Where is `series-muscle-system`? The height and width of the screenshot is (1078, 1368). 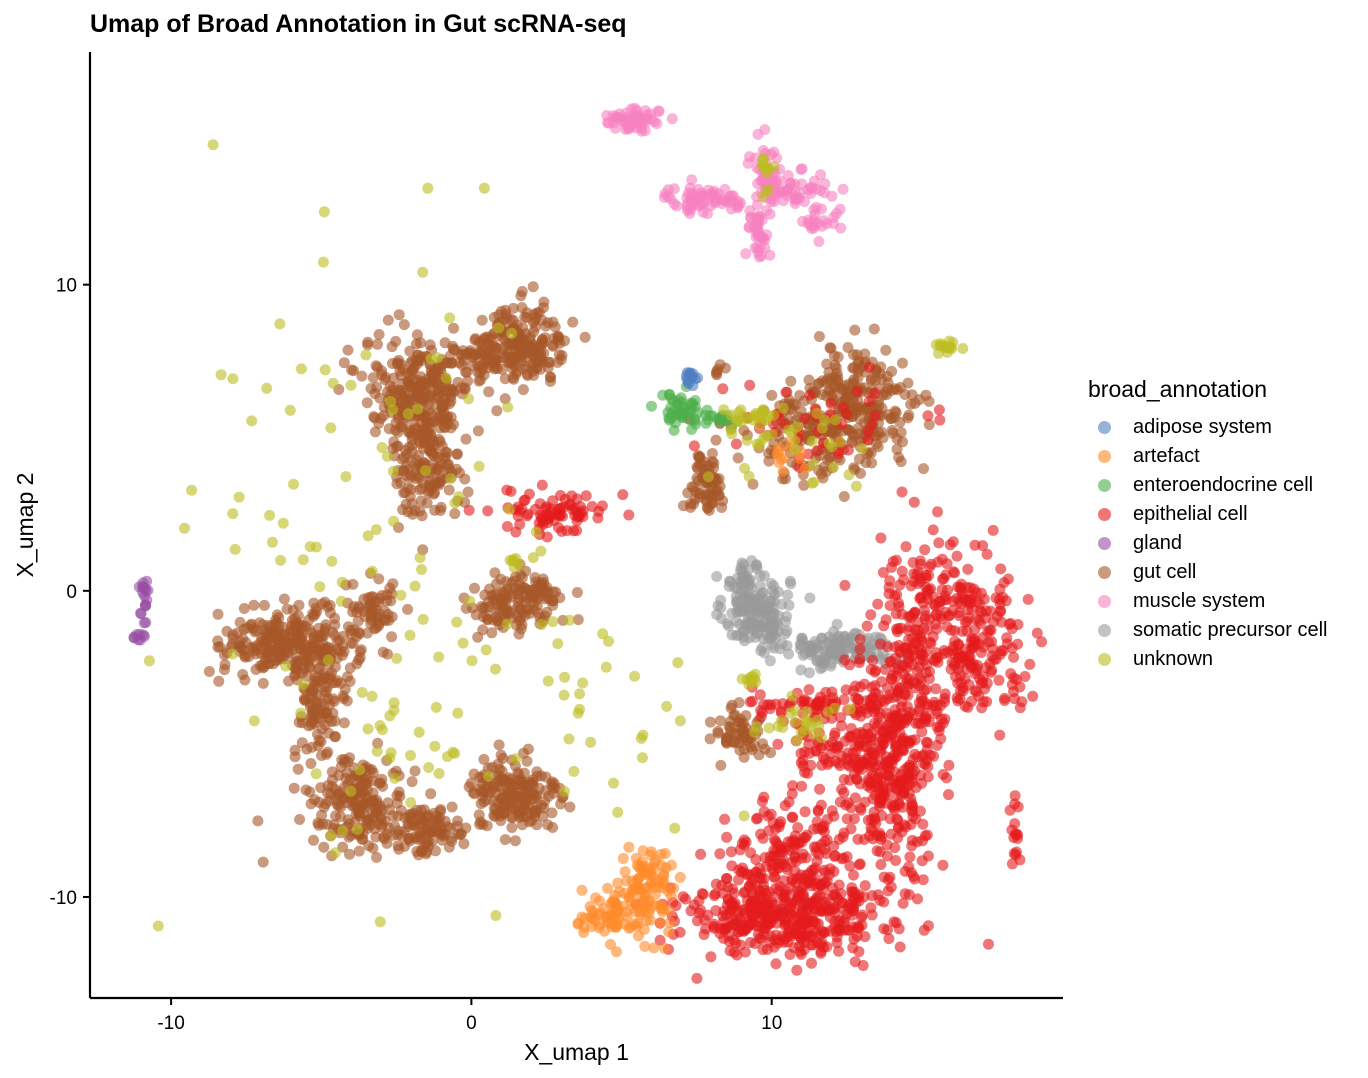 series-muscle-system is located at coordinates (725, 182).